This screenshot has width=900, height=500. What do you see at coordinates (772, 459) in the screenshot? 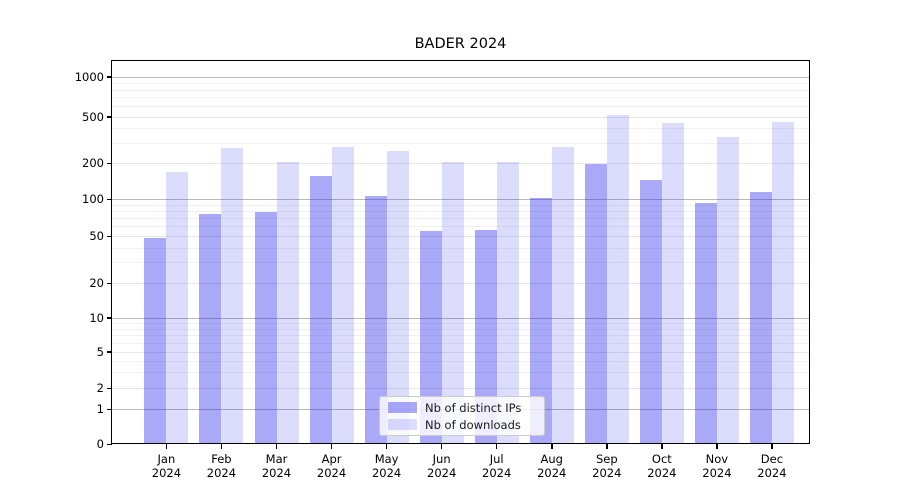
I see `x-label-month: Dec` at bounding box center [772, 459].